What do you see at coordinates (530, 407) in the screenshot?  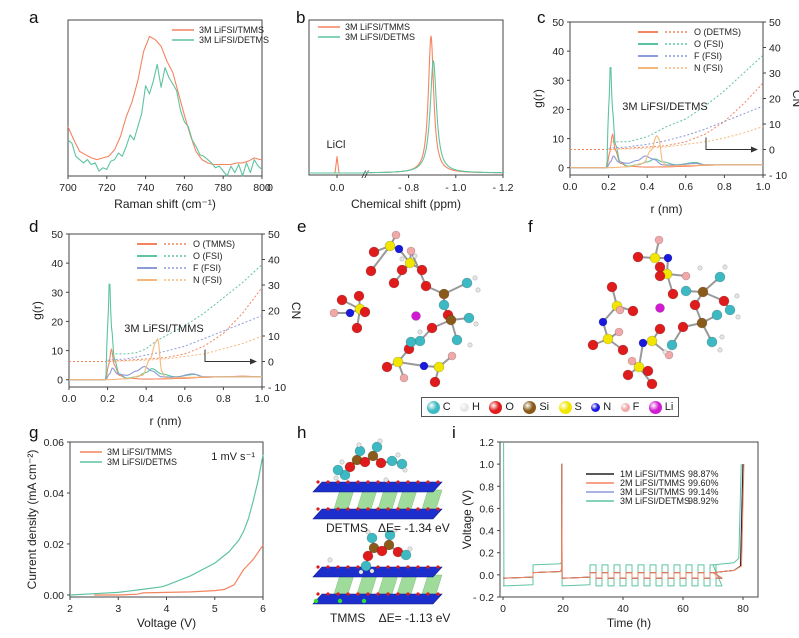 I see `atom-si-sphere-icon` at bounding box center [530, 407].